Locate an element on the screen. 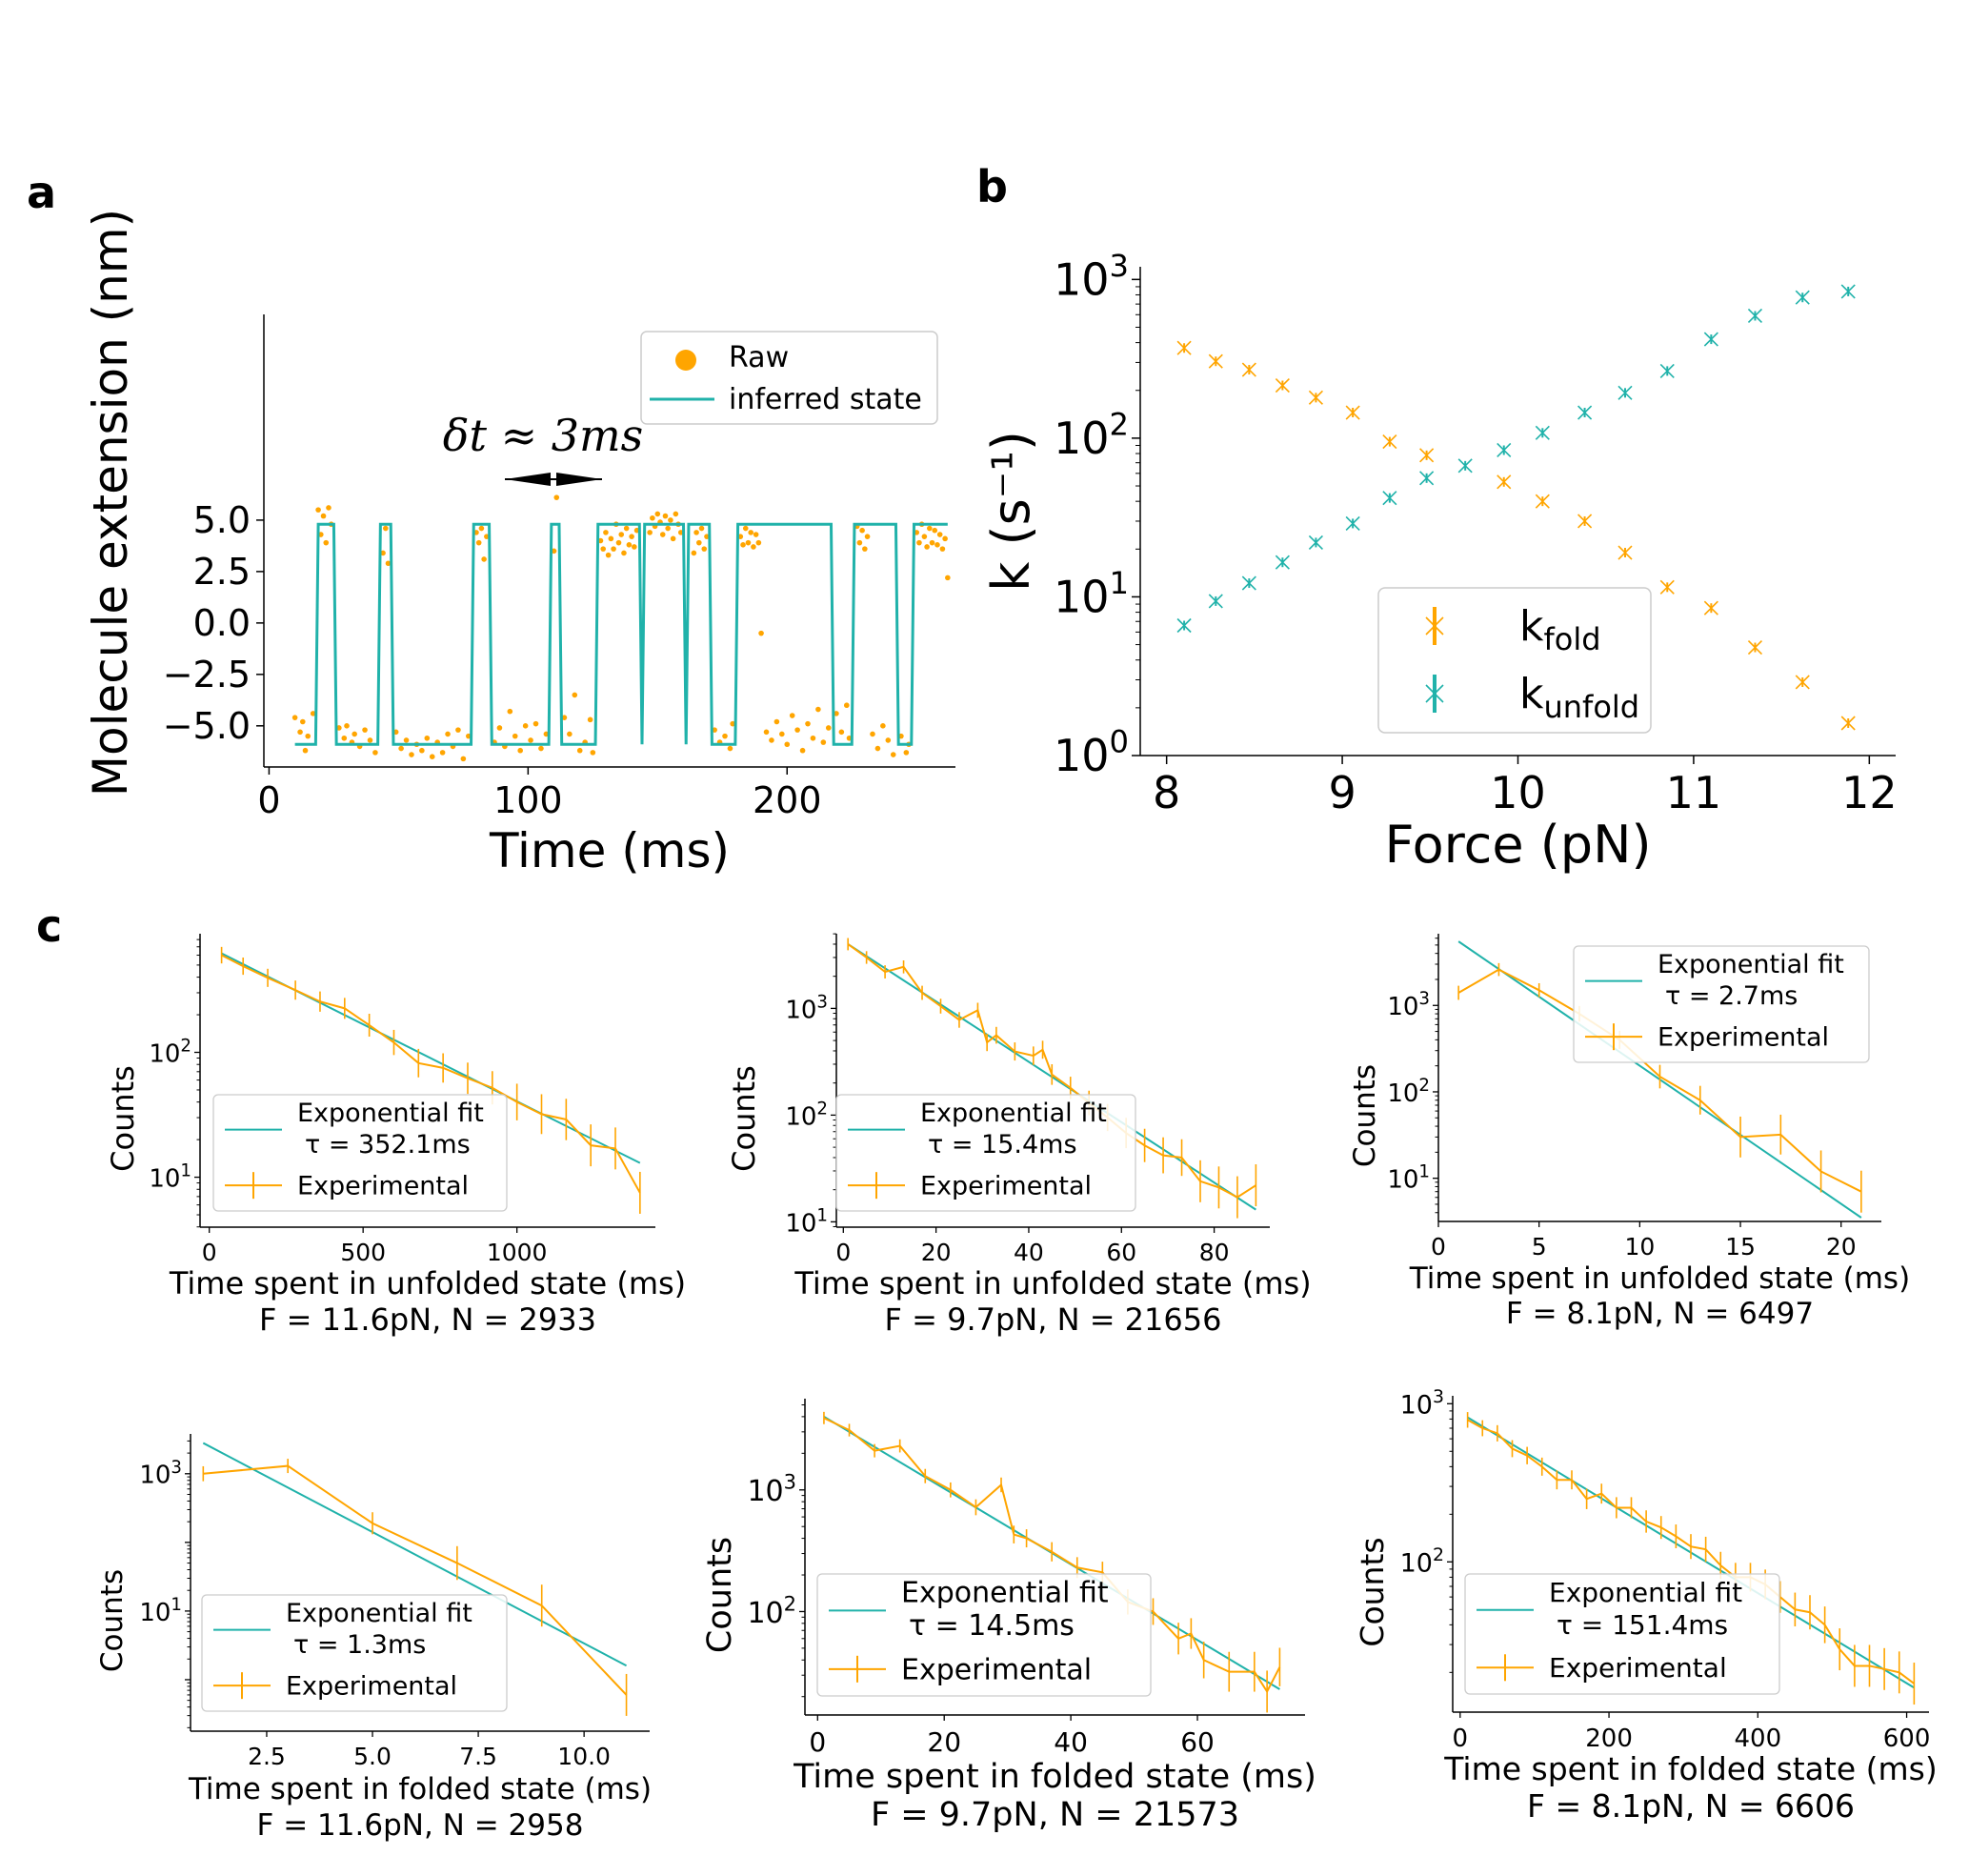 This screenshot has height=1876, width=1969. x-tick-label: 400 is located at coordinates (1758, 1739).